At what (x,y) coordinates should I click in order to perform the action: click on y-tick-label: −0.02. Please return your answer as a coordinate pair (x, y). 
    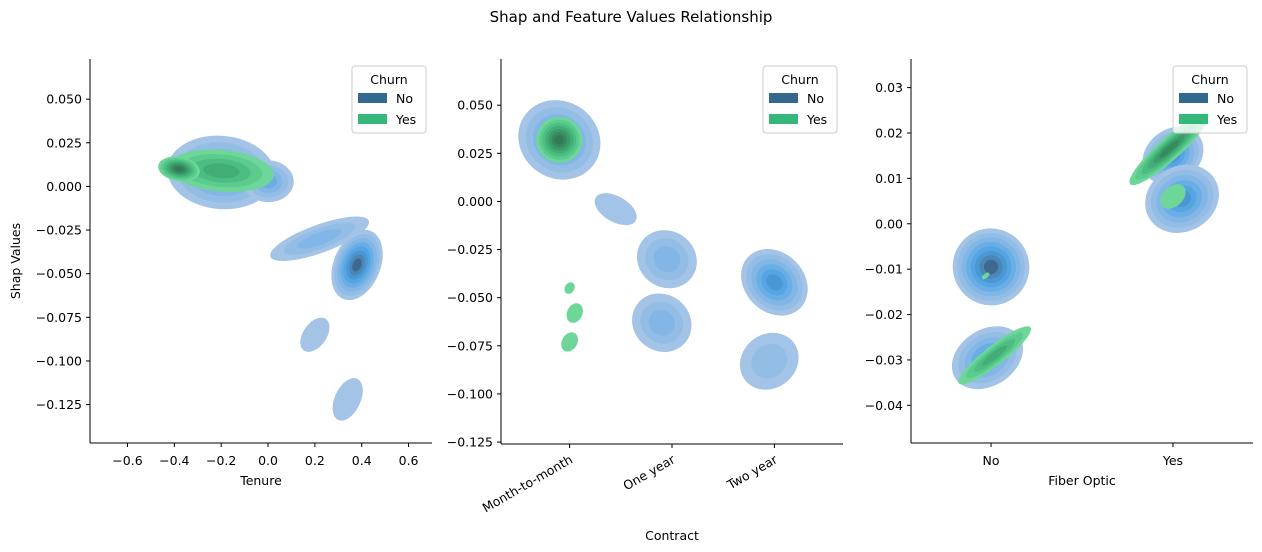
    Looking at the image, I should click on (884, 314).